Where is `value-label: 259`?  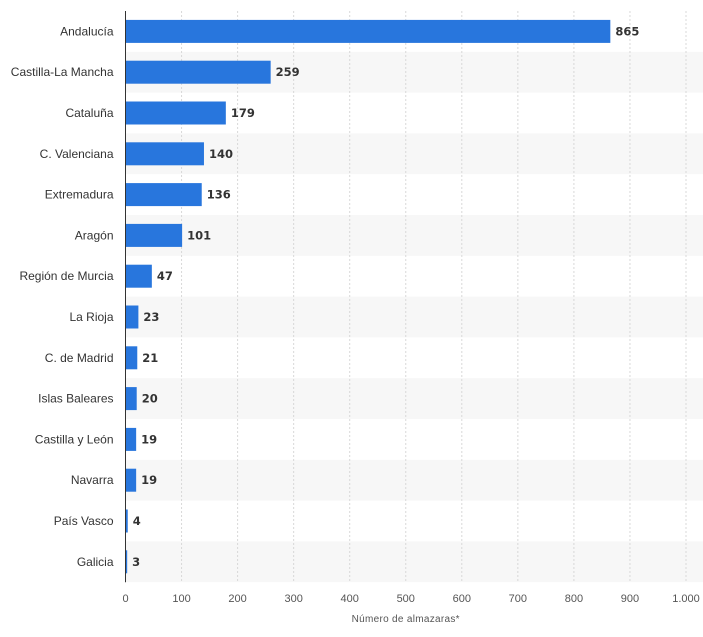
value-label: 259 is located at coordinates (288, 72).